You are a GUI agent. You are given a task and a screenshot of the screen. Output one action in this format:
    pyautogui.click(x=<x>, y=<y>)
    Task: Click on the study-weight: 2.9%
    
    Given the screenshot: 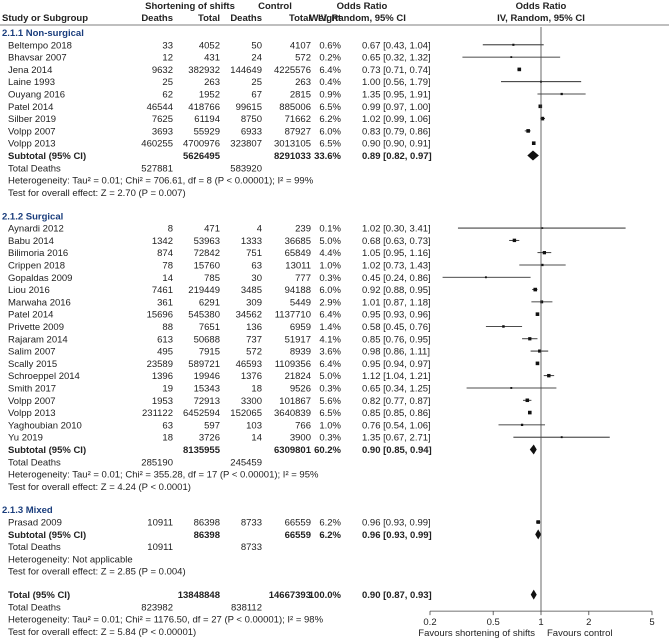 What is the action you would take?
    pyautogui.click(x=330, y=302)
    